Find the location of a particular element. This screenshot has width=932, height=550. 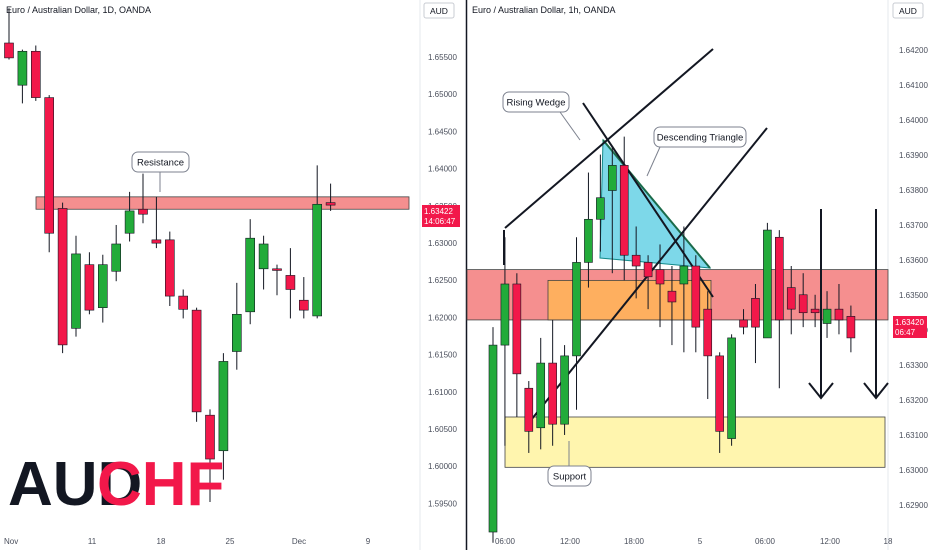

left-y-tick: 1.60000 is located at coordinates (442, 466).